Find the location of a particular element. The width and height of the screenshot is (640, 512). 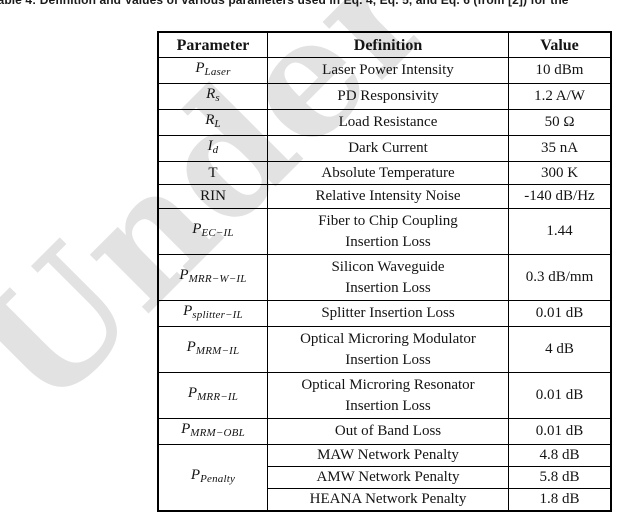

table-row: T Absolute Temperature 300 K is located at coordinates (384, 173).